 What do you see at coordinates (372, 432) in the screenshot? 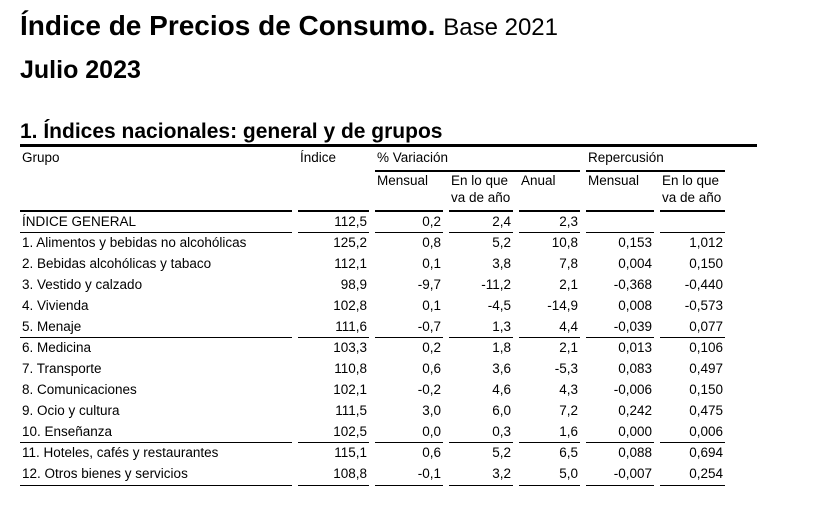
I see `table-row: 10. Enseñanza 102,5 0,0 0,3 1,6 0,000 0,006` at bounding box center [372, 432].